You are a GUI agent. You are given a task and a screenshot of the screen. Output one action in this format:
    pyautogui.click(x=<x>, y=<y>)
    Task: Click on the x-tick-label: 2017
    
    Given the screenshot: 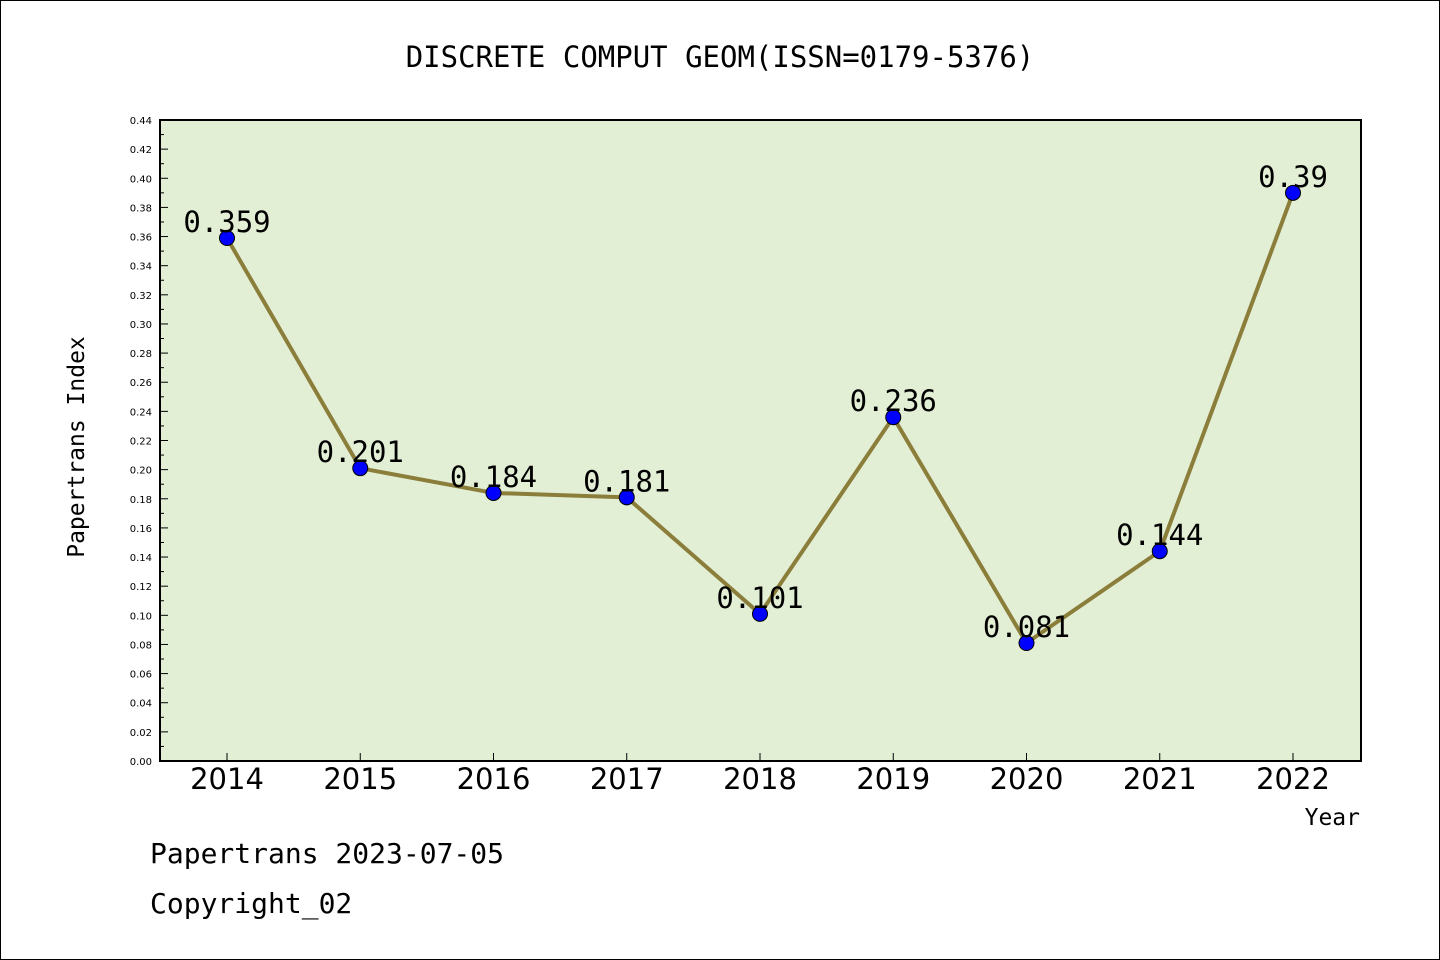 What is the action you would take?
    pyautogui.click(x=627, y=779)
    